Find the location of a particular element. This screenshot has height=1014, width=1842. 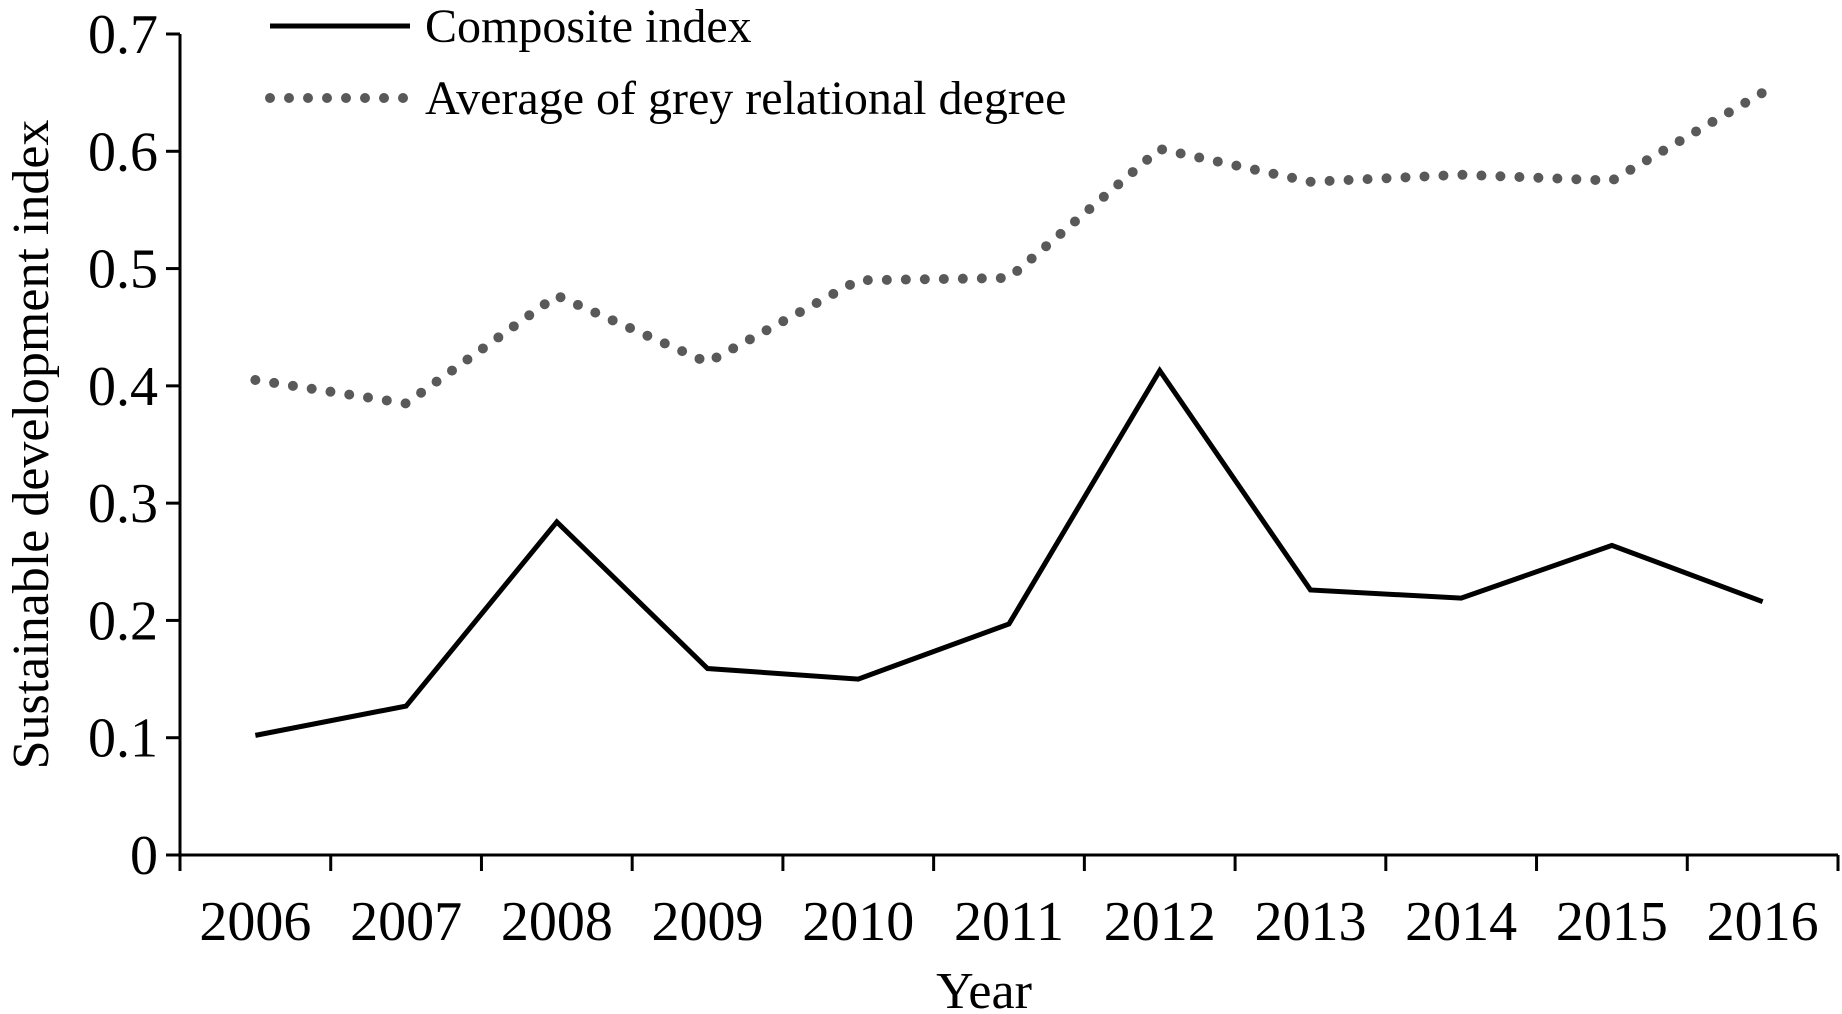

x-tick-label: 2009 is located at coordinates (708, 922).